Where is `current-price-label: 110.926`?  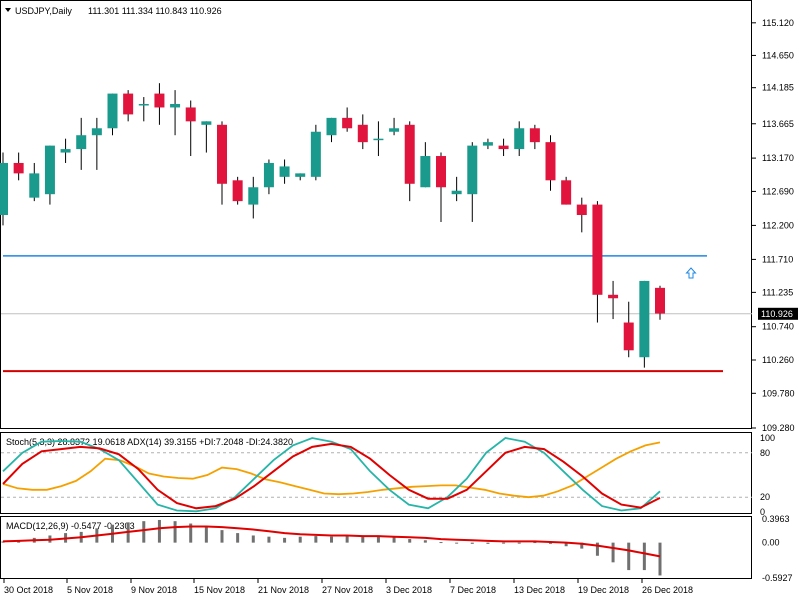
current-price-label: 110.926 is located at coordinates (777, 314).